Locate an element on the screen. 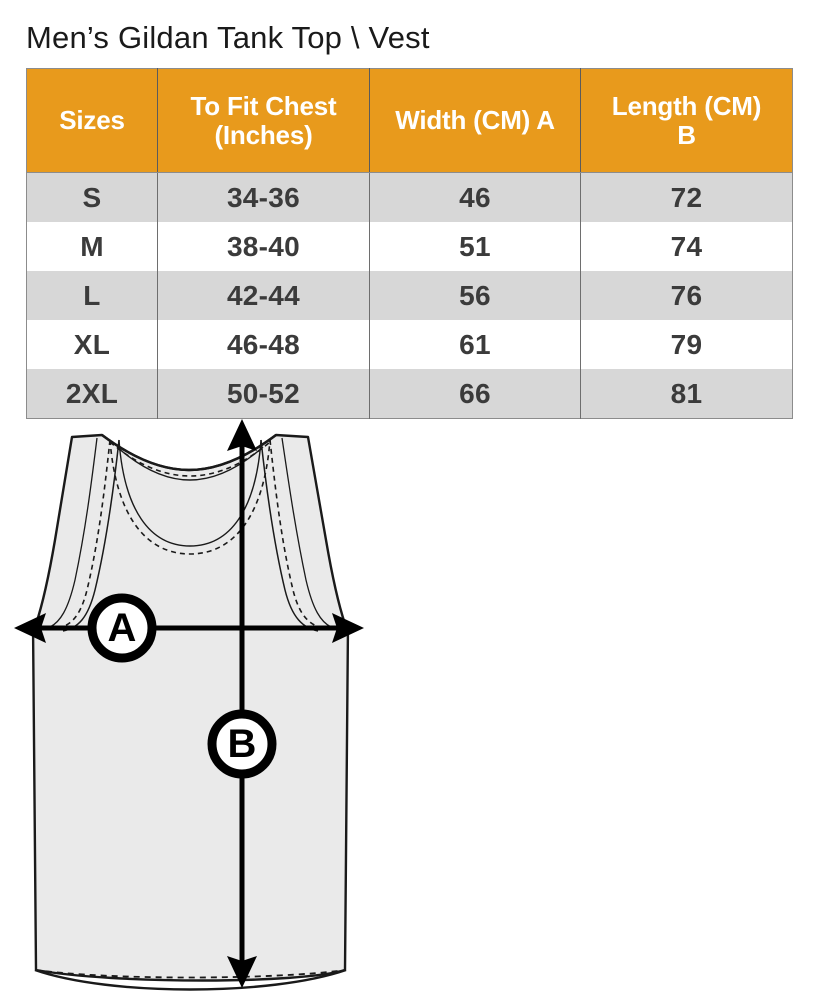 This screenshot has width=818, height=1007. left-armhole-binding-edge is located at coordinates (91, 535).